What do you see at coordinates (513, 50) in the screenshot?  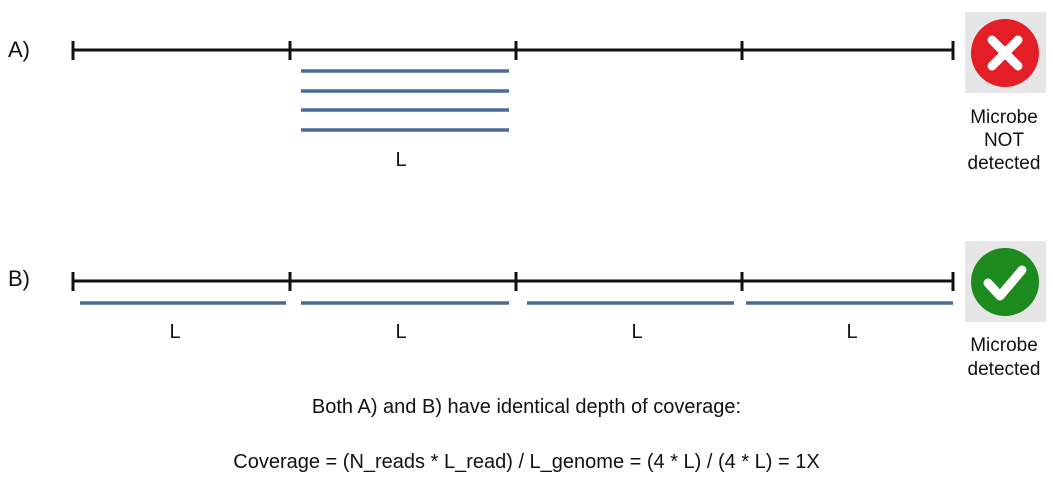 I see `genome-line-a` at bounding box center [513, 50].